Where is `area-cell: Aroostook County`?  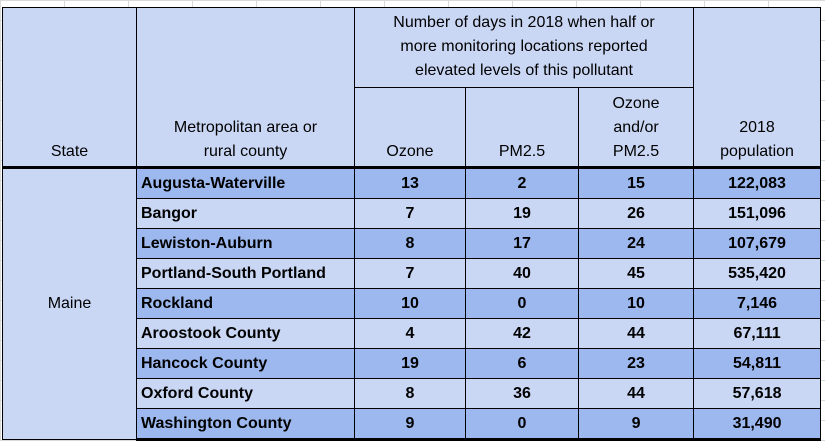 area-cell: Aroostook County is located at coordinates (245, 333).